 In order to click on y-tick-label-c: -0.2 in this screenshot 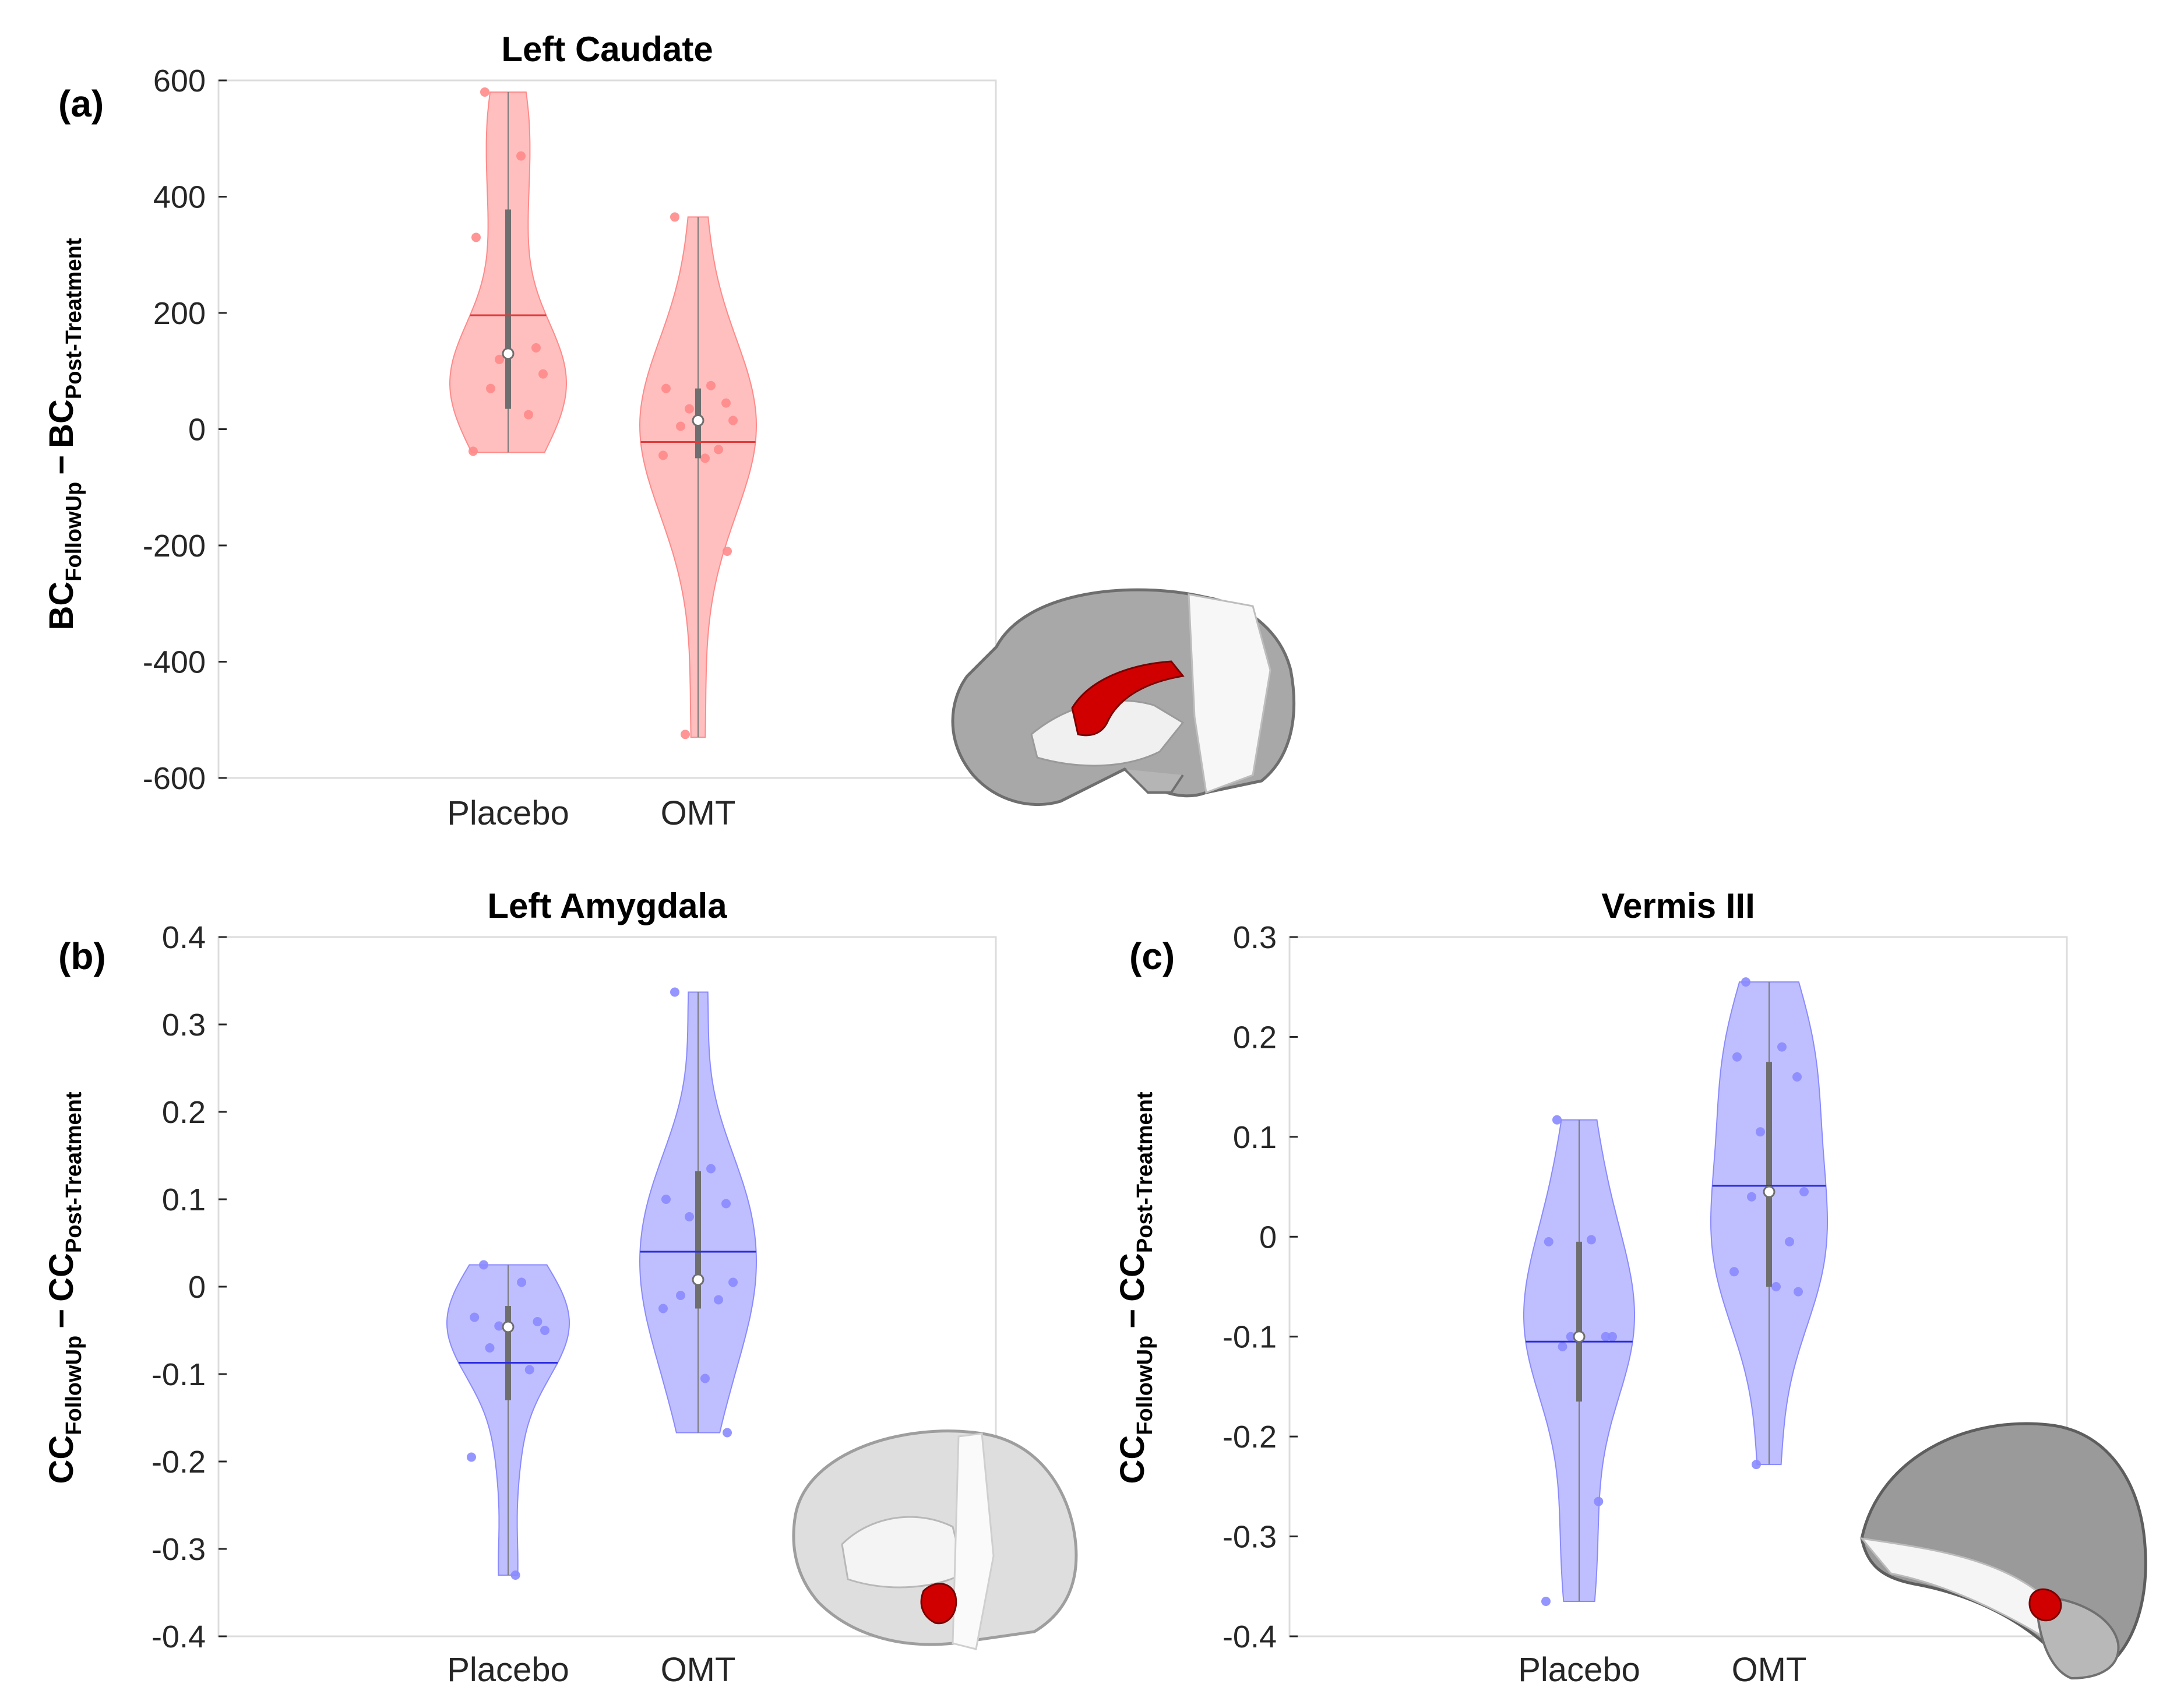, I will do `click(1250, 1437)`.